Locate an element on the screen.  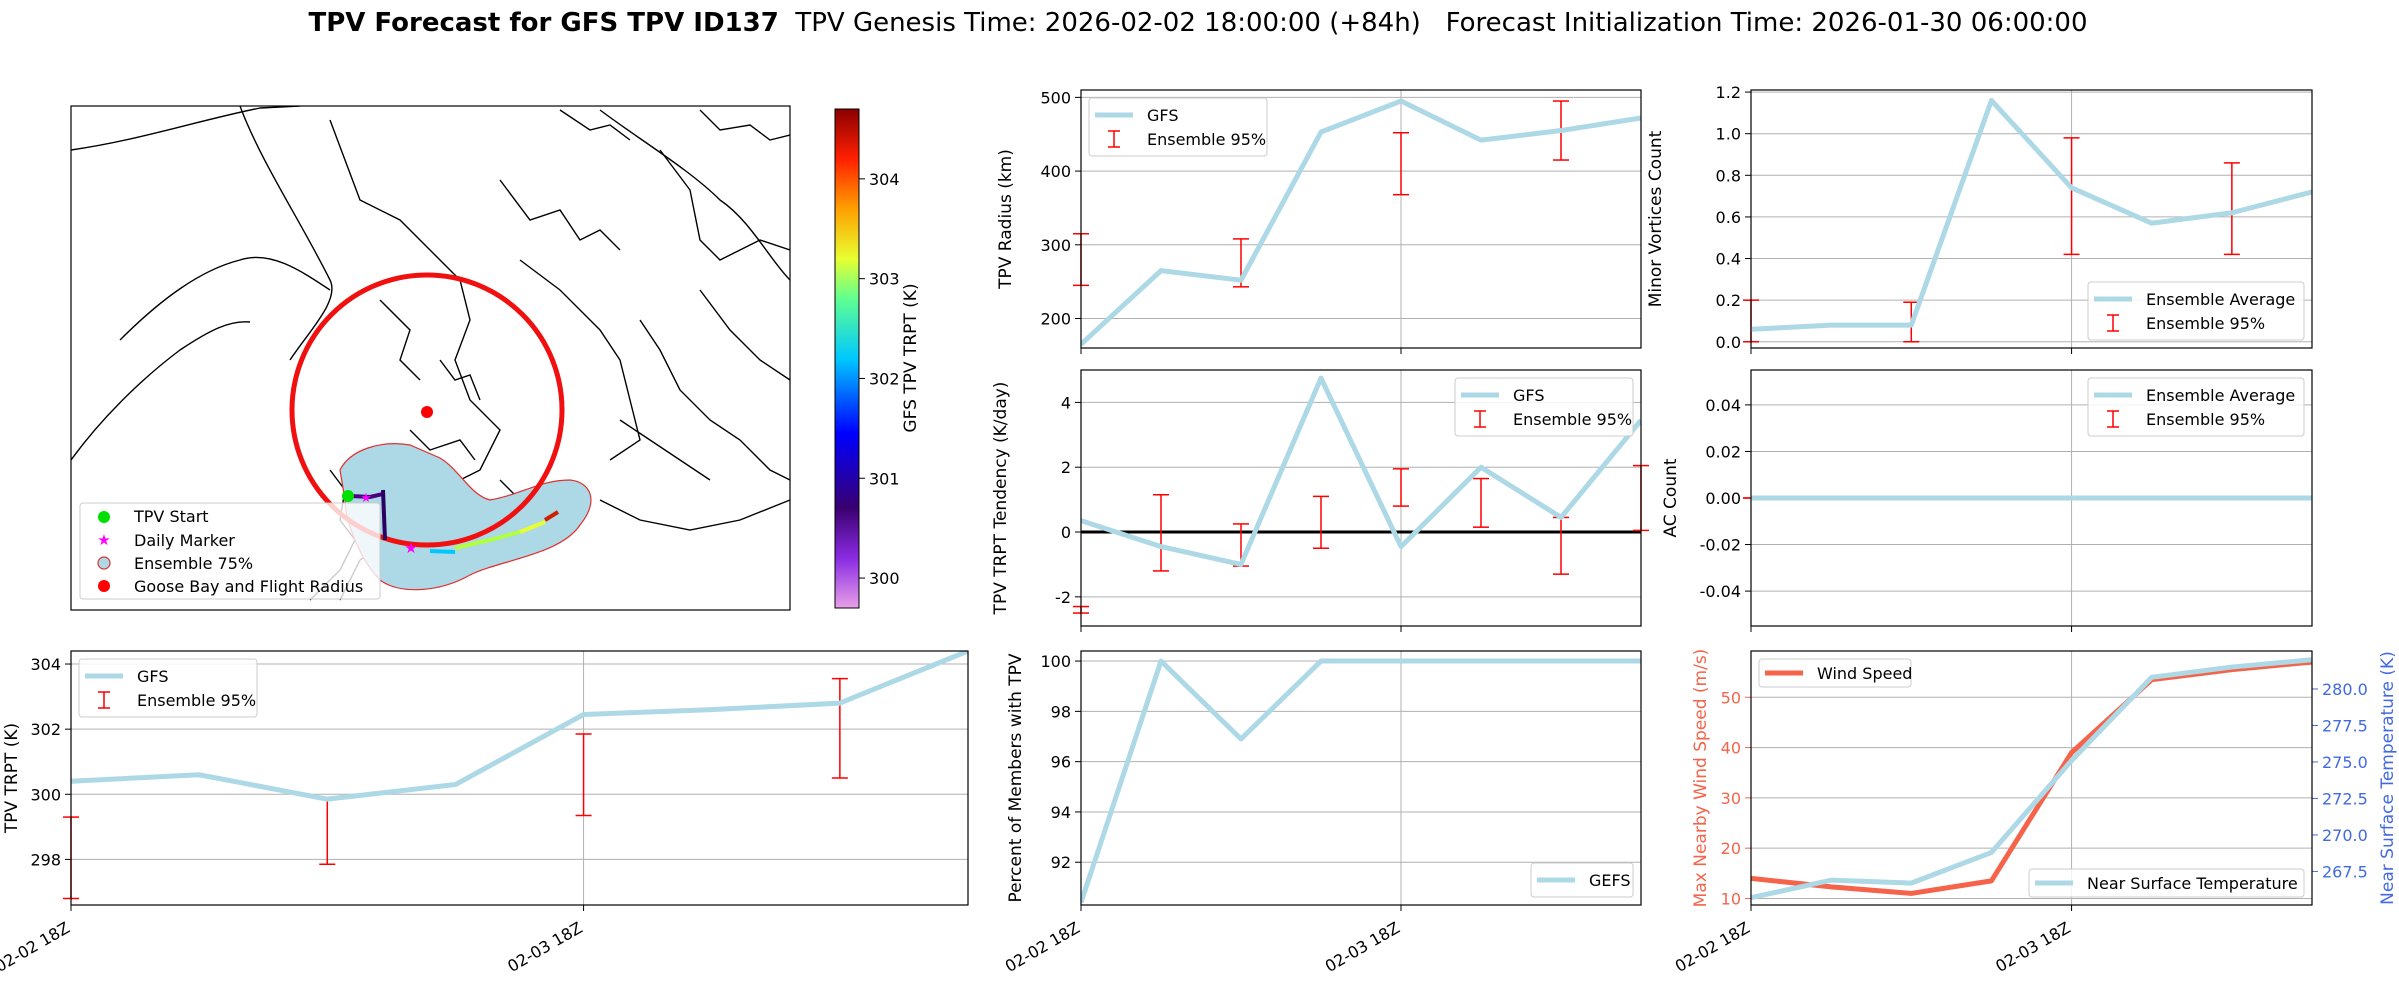
y-tick-label: 0.02 is located at coordinates (1723, 451).